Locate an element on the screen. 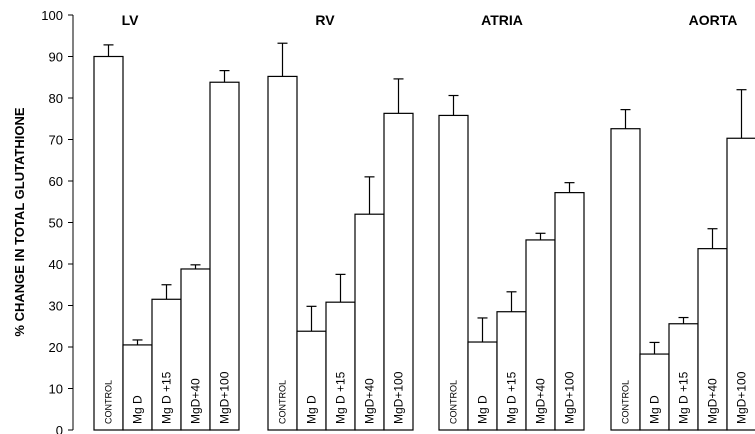 Image resolution: width=755 pixels, height=434 pixels. y-tick-label: 40 is located at coordinates (56, 264).